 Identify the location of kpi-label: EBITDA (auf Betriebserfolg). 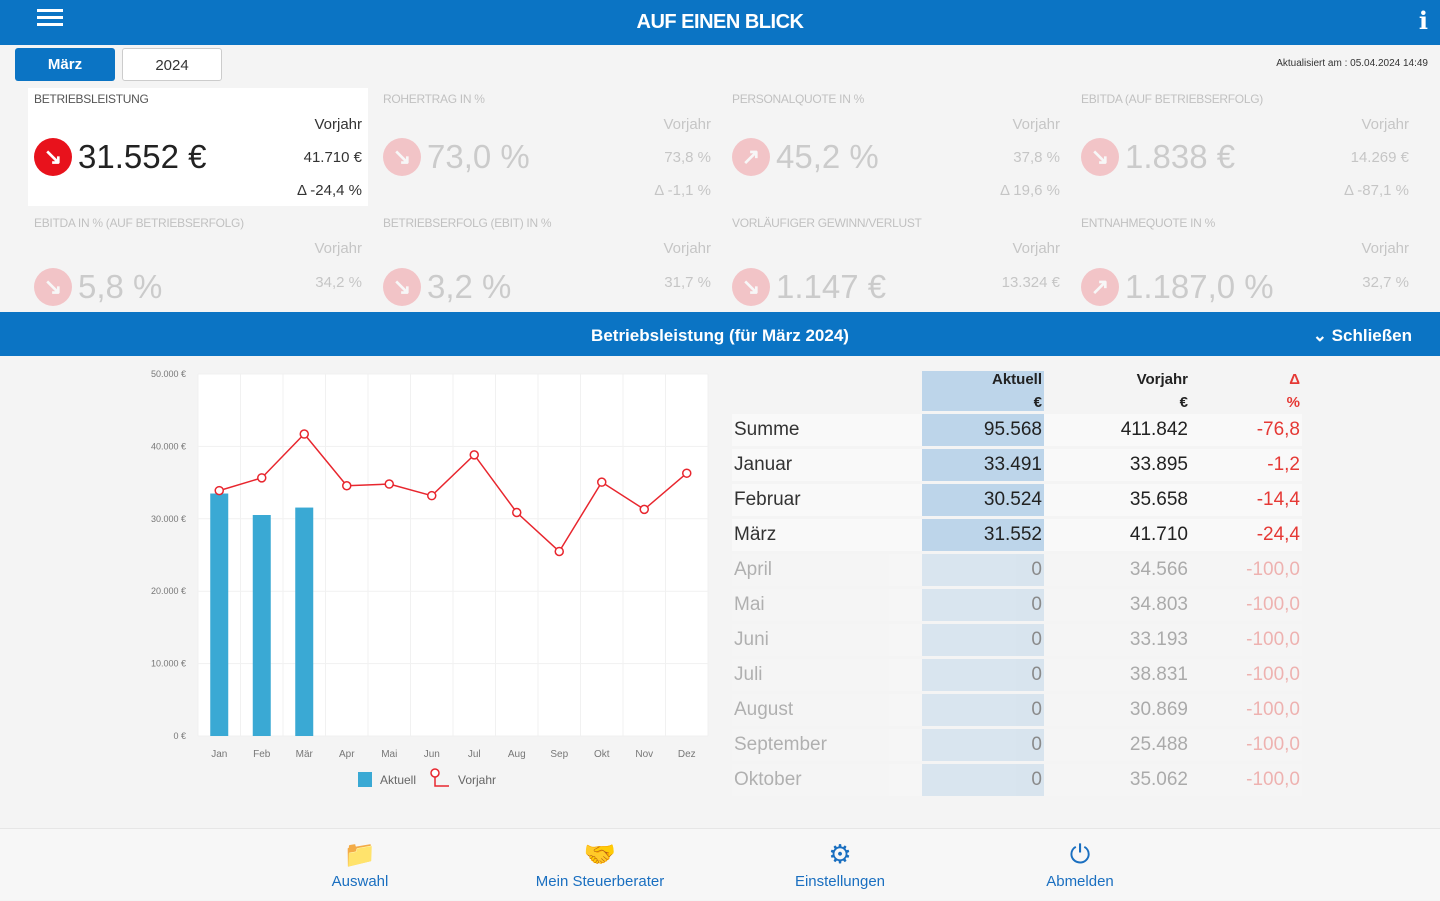
(1172, 99).